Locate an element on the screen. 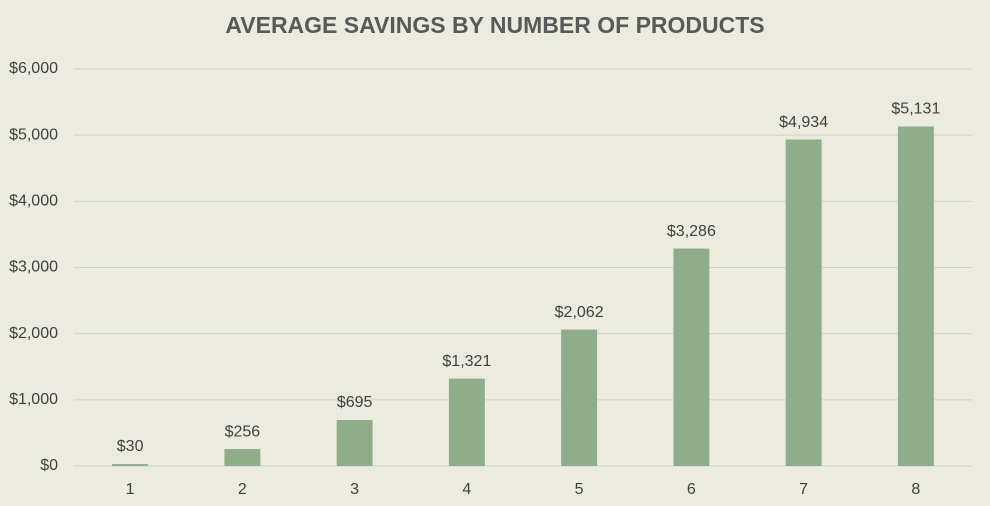 The height and width of the screenshot is (506, 990). x-tick-label: 4 is located at coordinates (466, 489).